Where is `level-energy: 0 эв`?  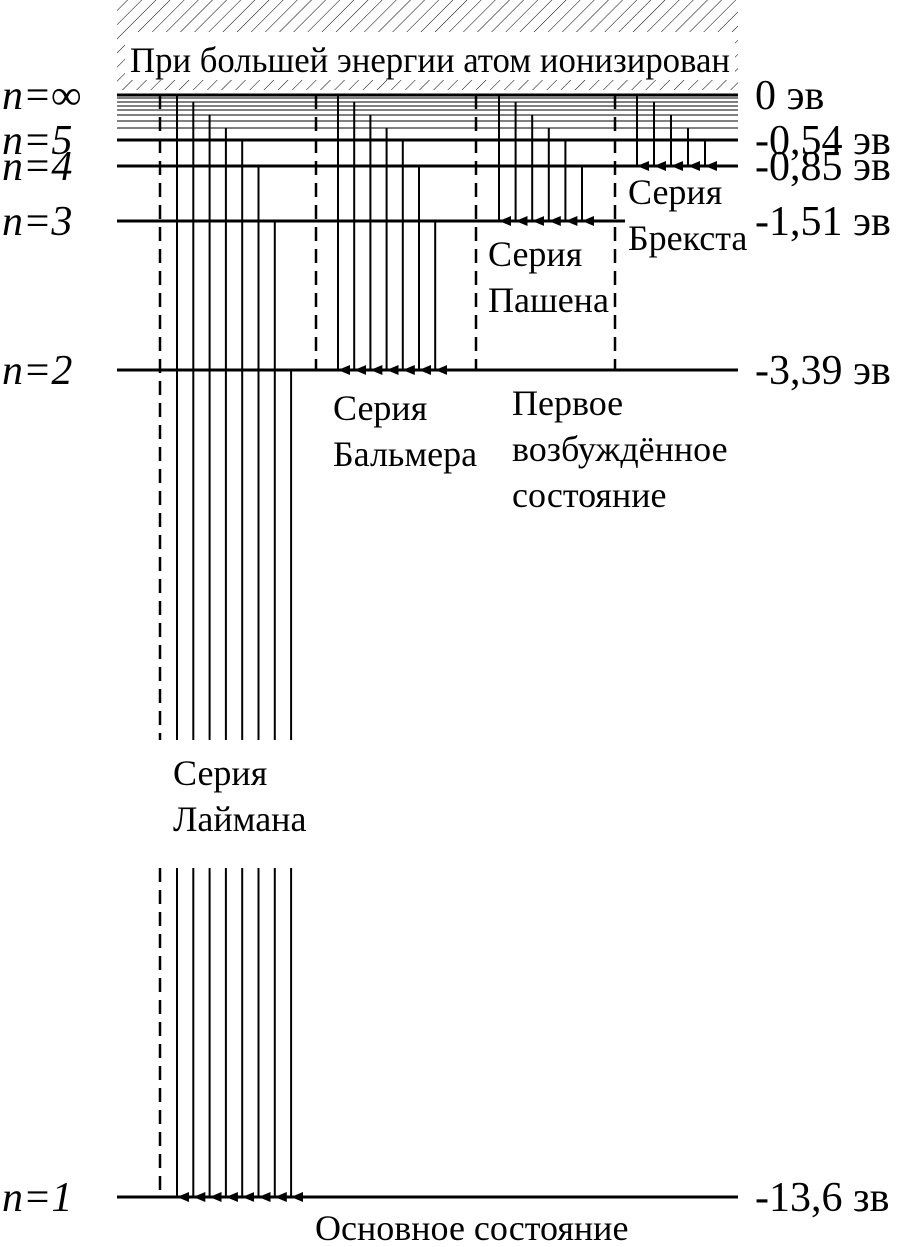 level-energy: 0 эв is located at coordinates (789, 96).